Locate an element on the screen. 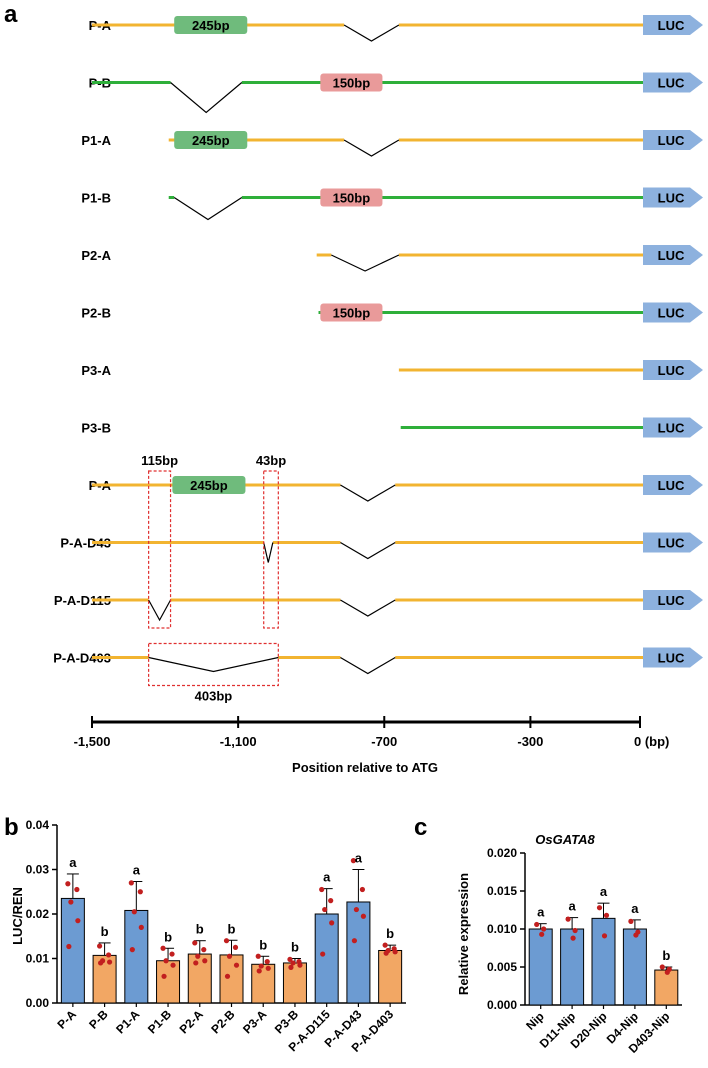 Image resolution: width=708 pixels, height=1068 pixels. position-tick-label: -300 is located at coordinates (530, 741).